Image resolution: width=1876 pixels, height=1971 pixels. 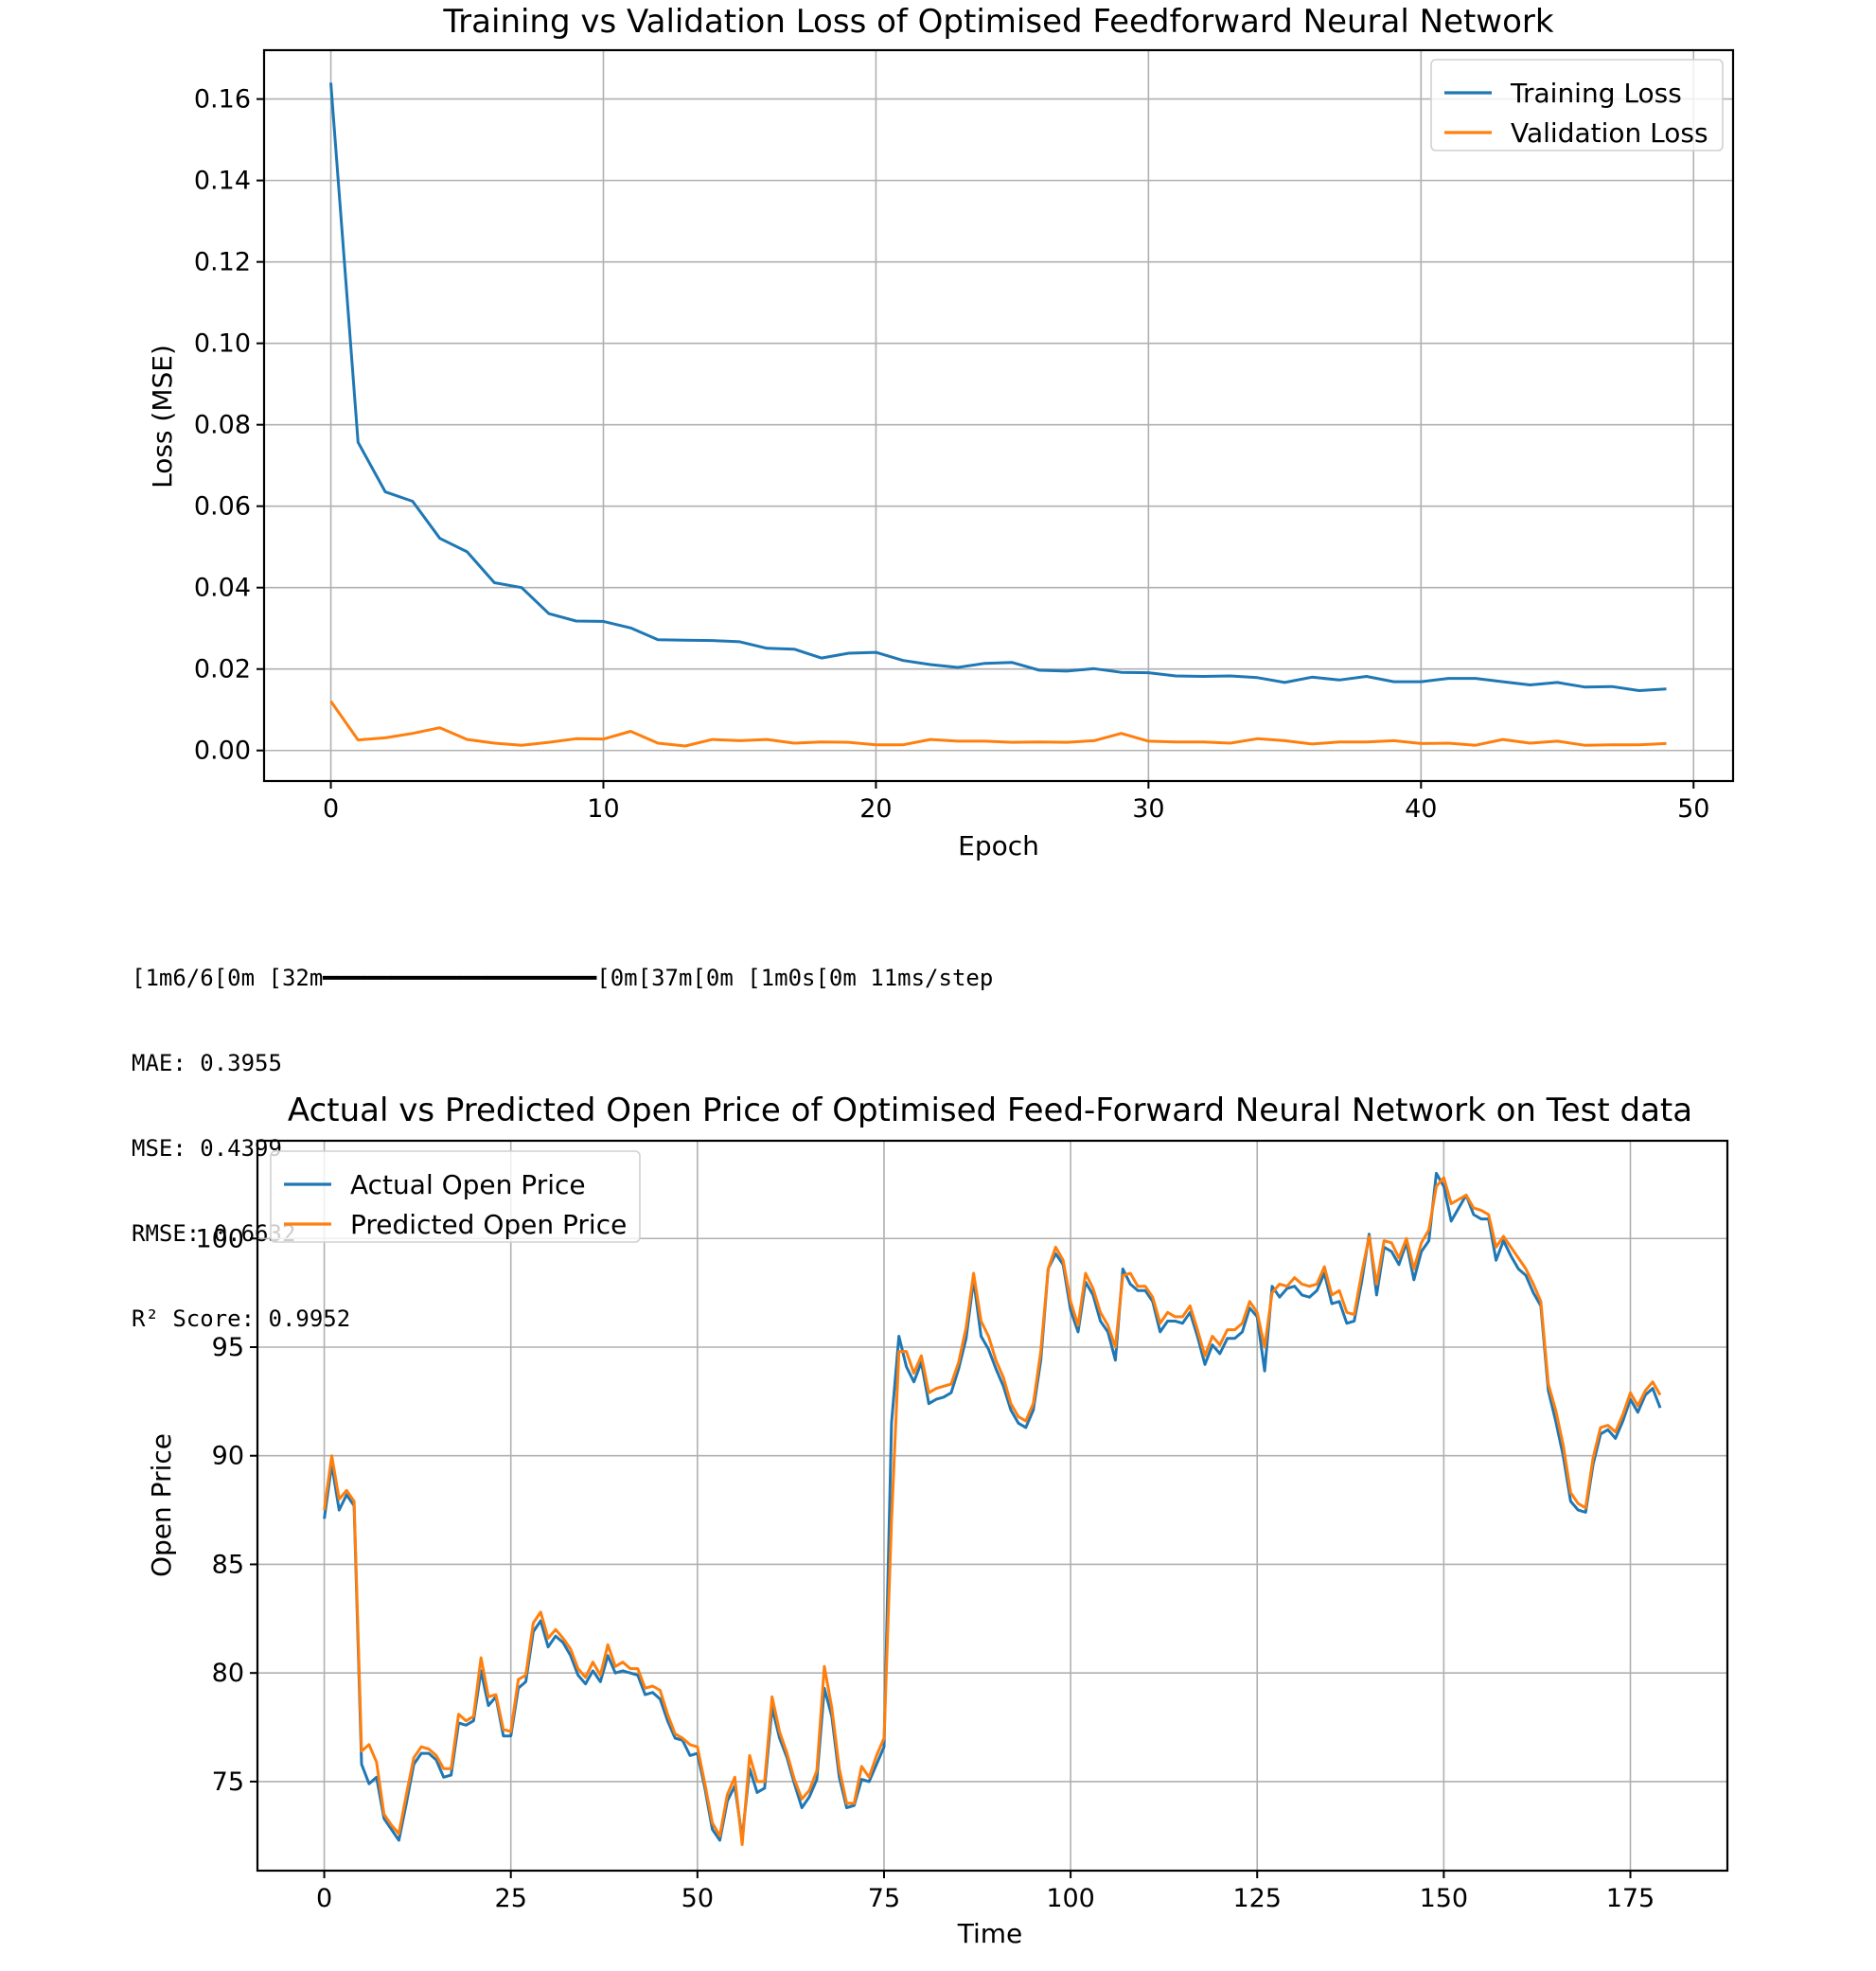 What do you see at coordinates (161, 1505) in the screenshot?
I see `y-axis-label: Open Price` at bounding box center [161, 1505].